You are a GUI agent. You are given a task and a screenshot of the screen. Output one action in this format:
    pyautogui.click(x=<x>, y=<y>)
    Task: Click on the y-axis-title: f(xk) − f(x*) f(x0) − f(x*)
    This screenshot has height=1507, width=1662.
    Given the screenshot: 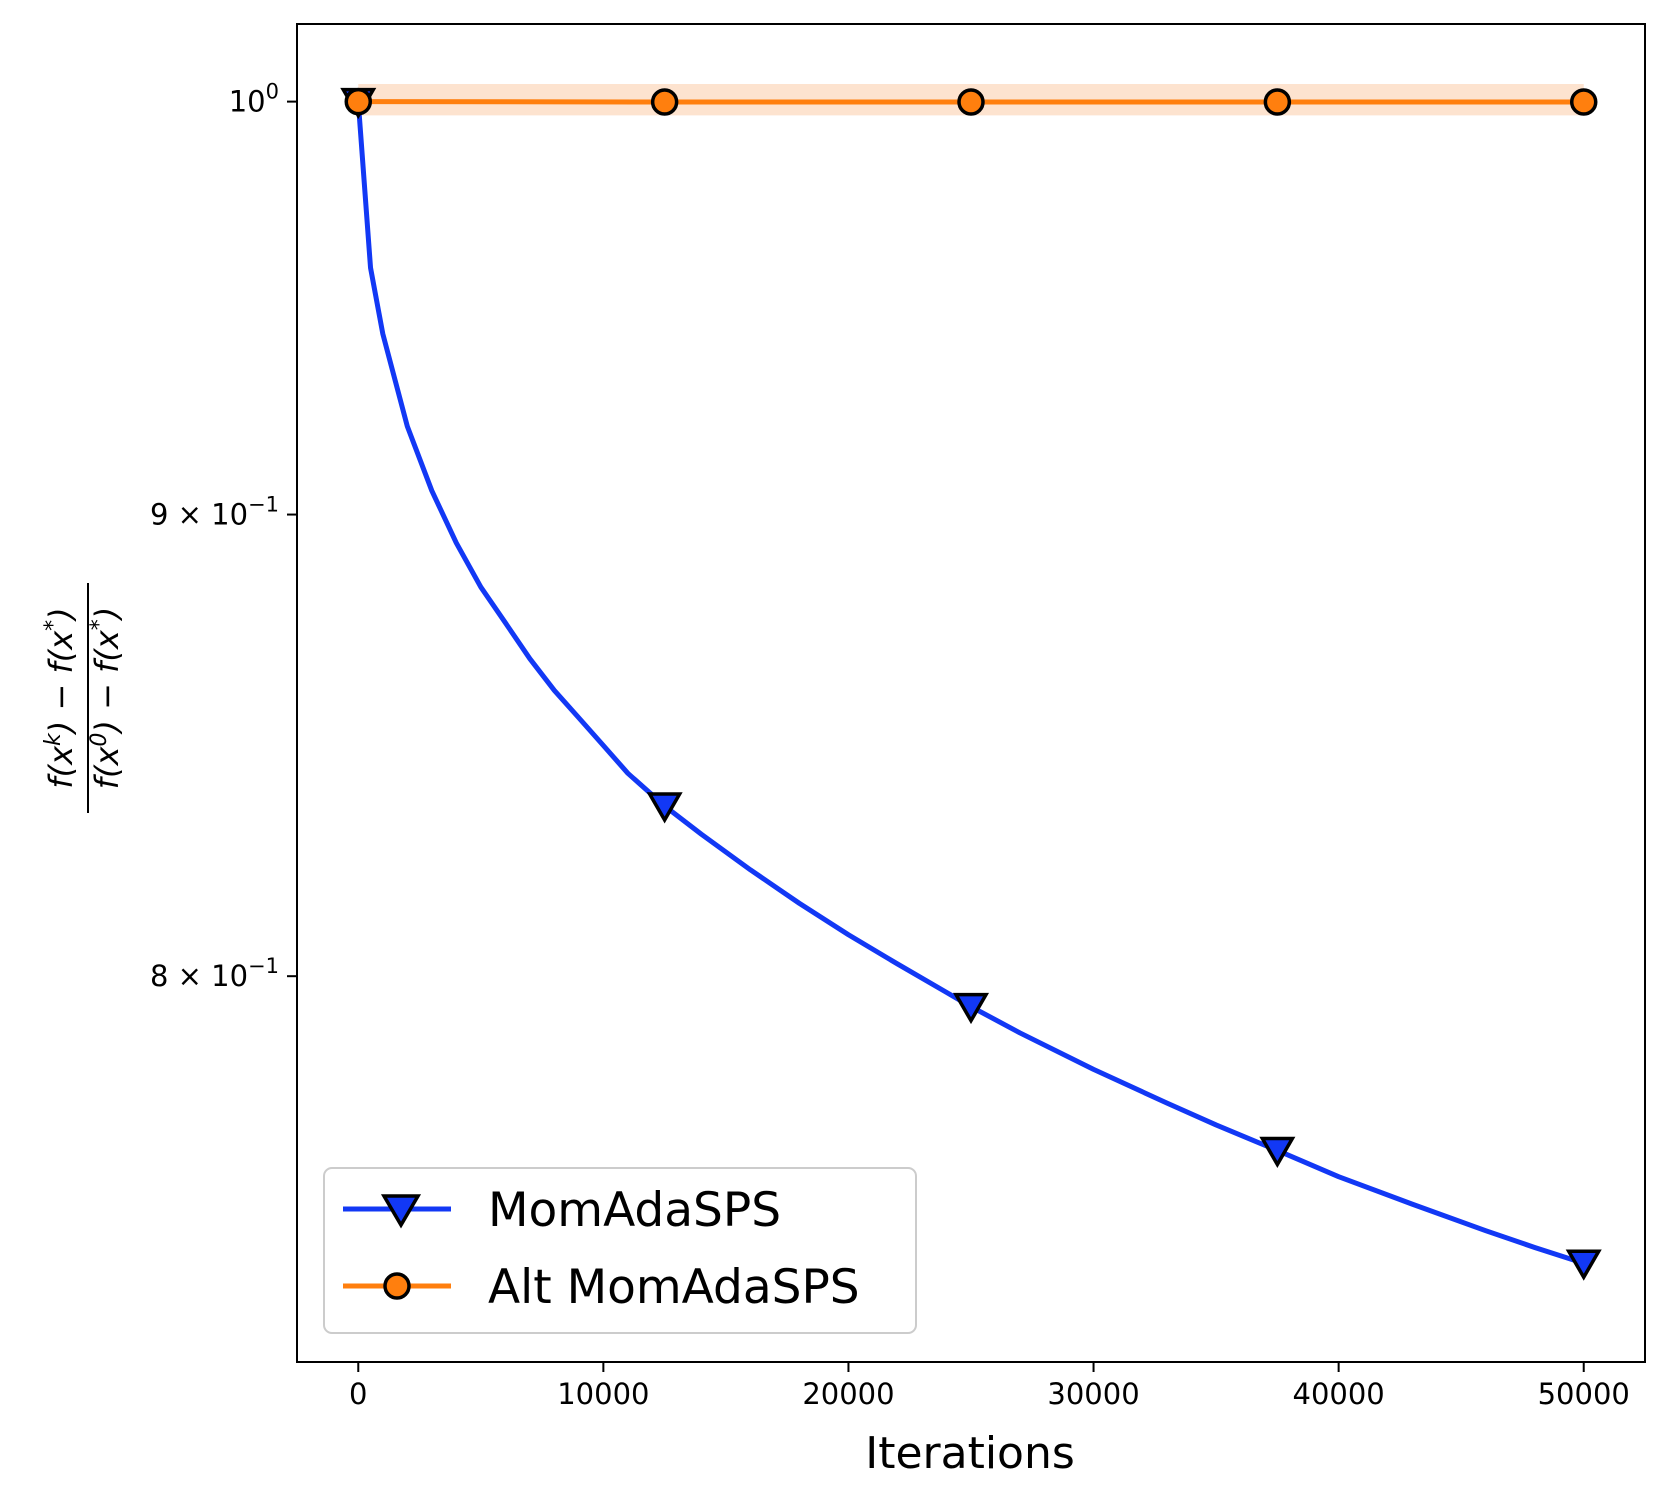 What is the action you would take?
    pyautogui.click(x=83, y=698)
    